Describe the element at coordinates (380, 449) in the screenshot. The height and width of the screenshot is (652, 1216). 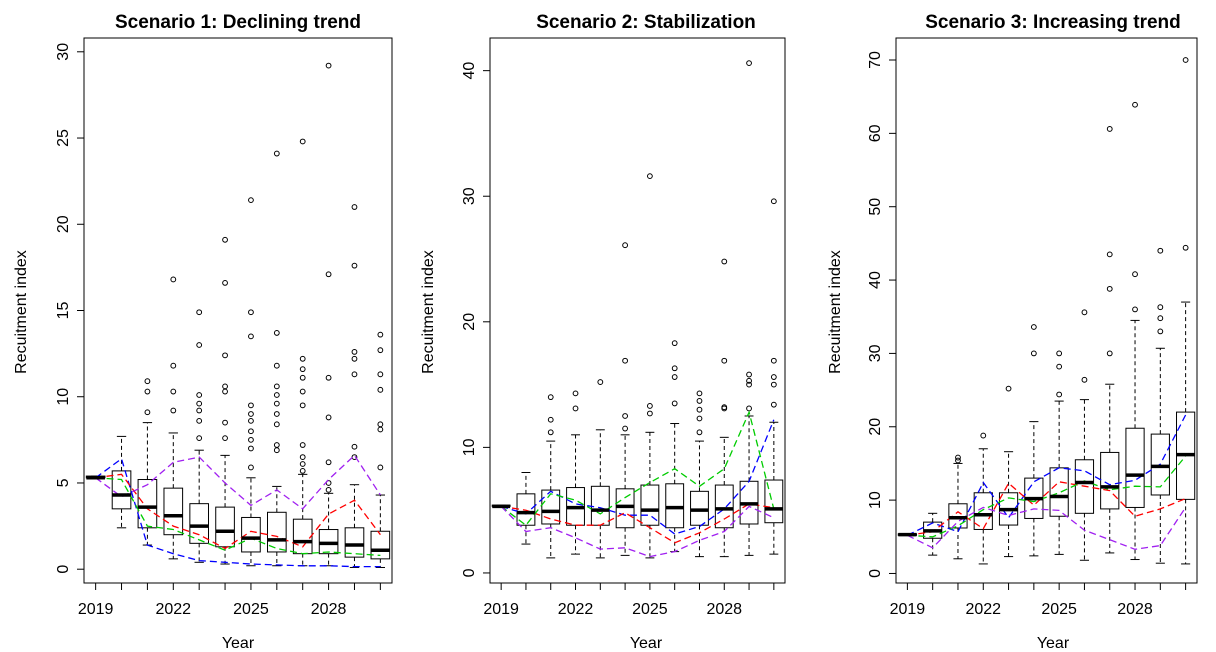
I see `box-2030` at that location.